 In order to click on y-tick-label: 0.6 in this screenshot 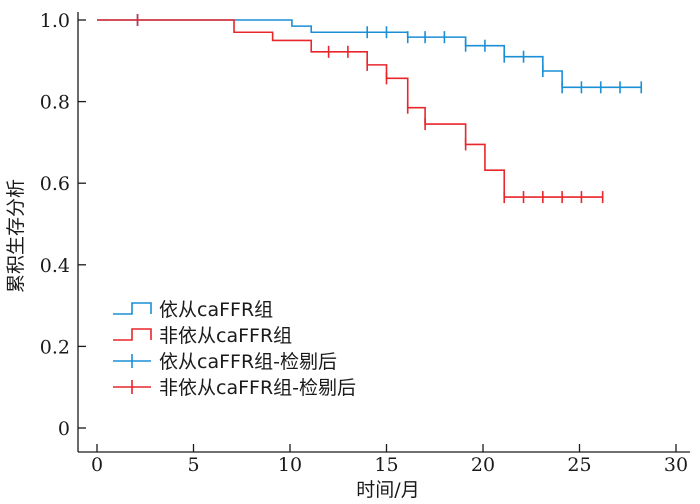, I will do `click(55, 184)`.